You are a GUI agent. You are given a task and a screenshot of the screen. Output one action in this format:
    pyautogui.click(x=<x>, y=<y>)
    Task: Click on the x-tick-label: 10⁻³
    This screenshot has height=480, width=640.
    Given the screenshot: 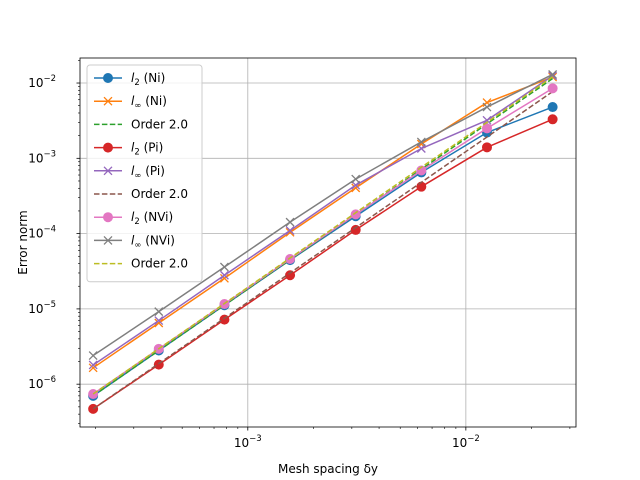 What is the action you would take?
    pyautogui.click(x=248, y=442)
    